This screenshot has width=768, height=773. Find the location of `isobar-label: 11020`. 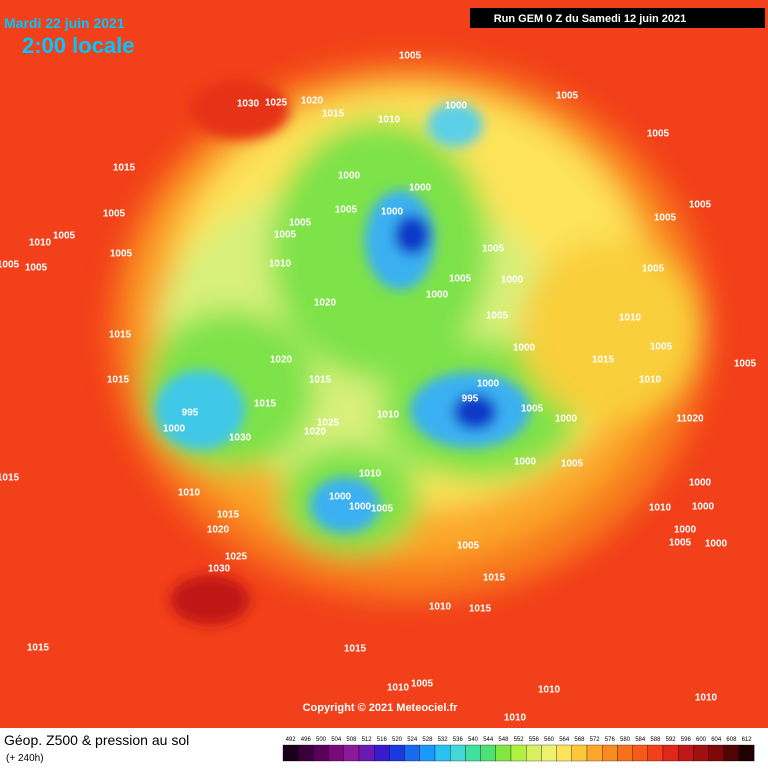

isobar-label: 11020 is located at coordinates (690, 419).